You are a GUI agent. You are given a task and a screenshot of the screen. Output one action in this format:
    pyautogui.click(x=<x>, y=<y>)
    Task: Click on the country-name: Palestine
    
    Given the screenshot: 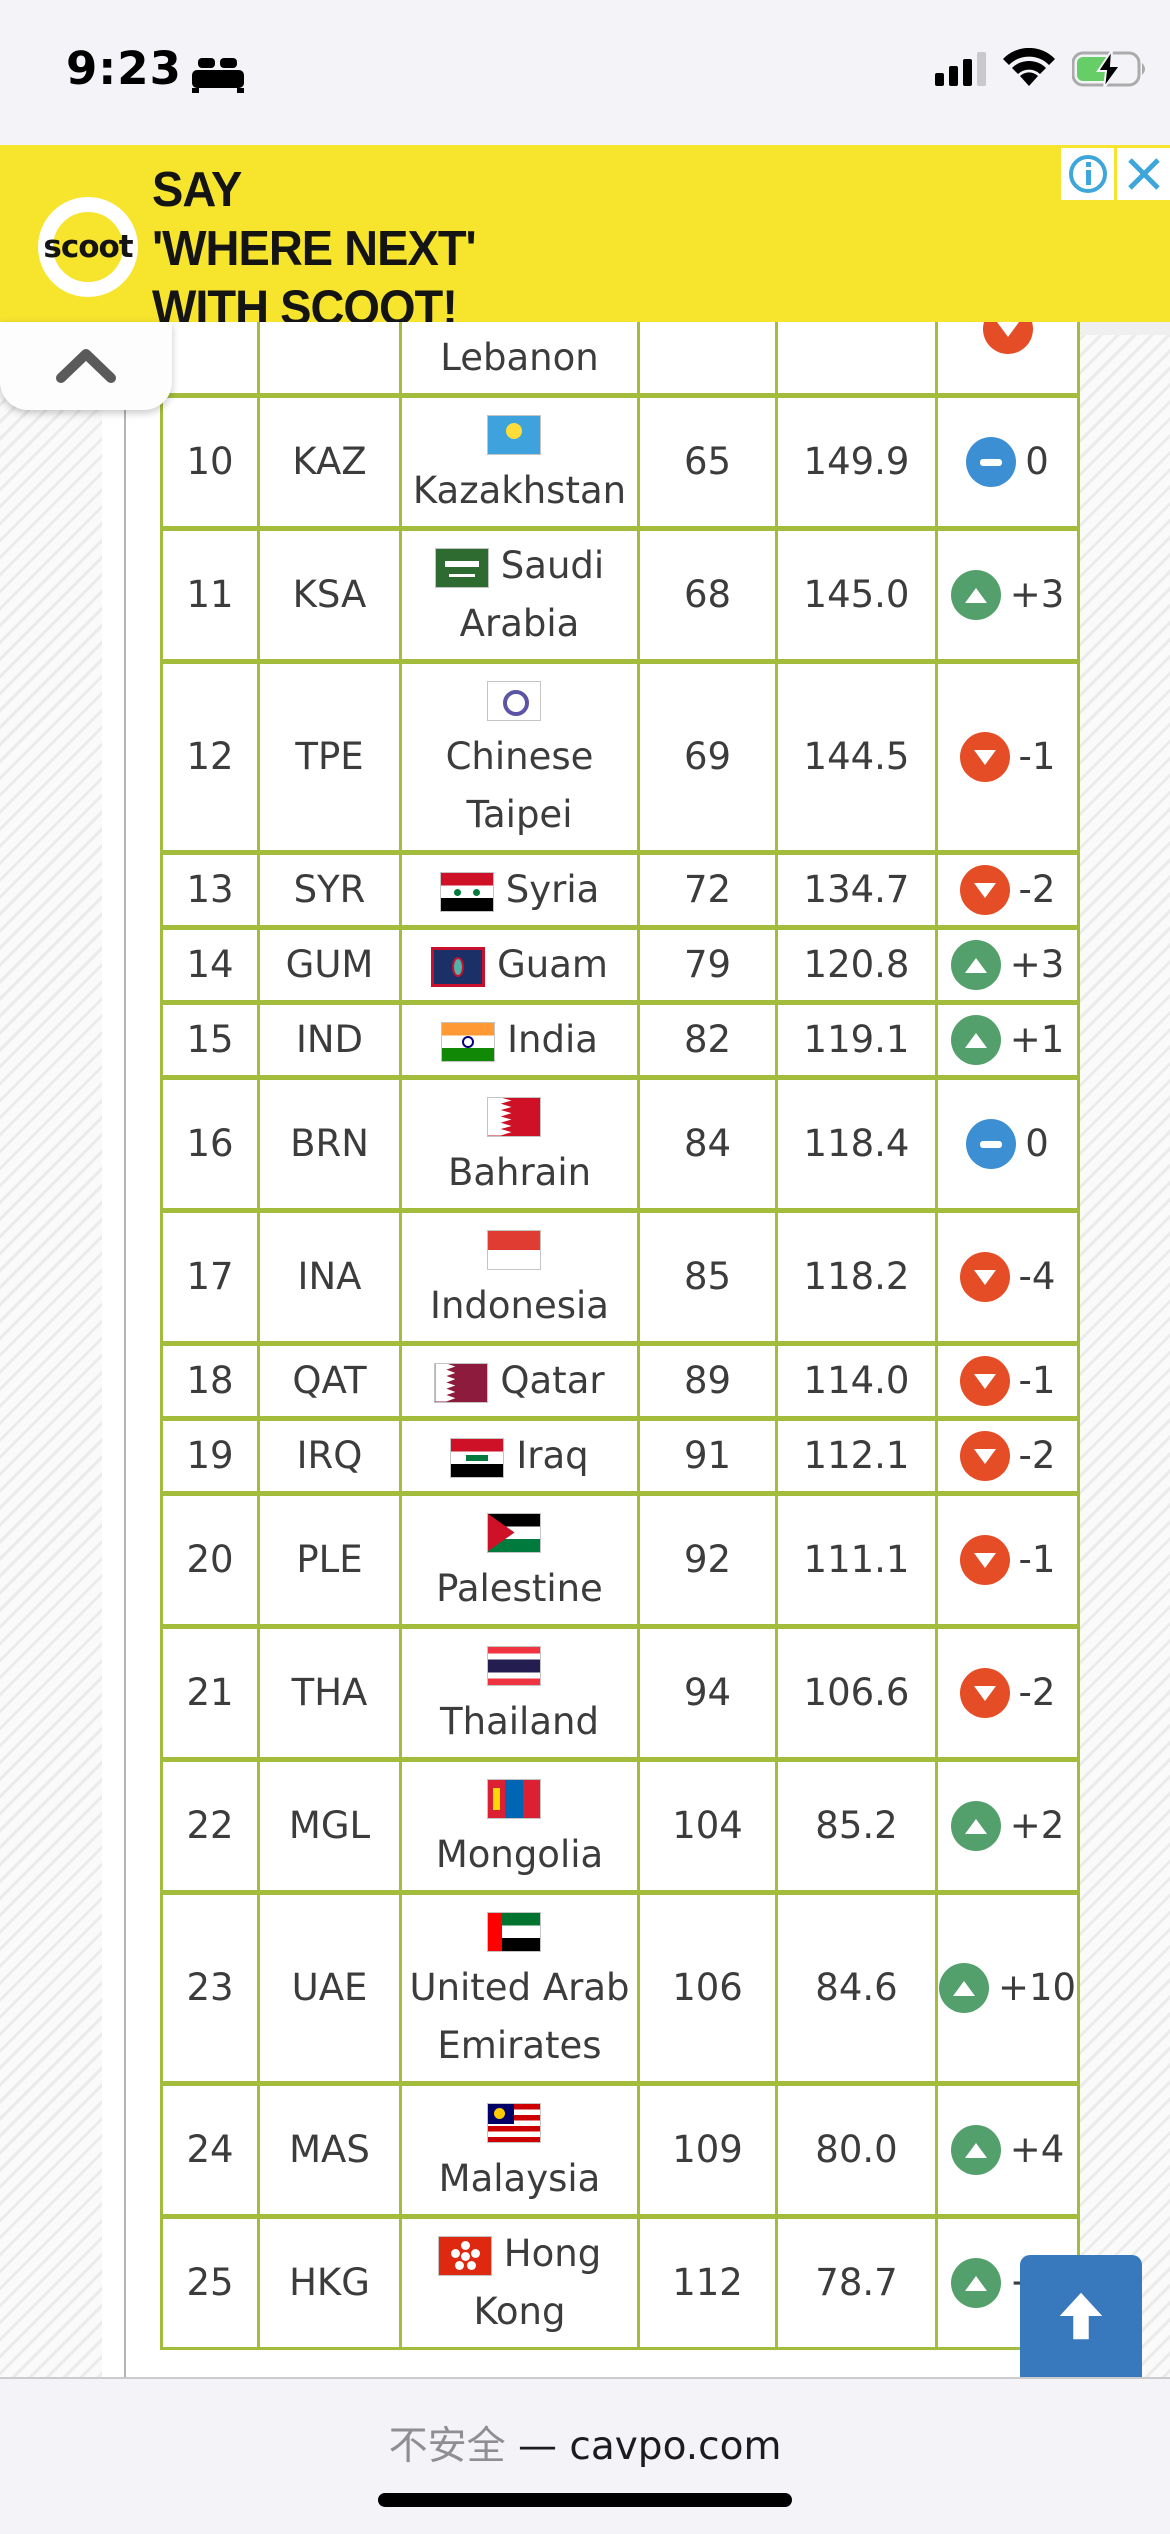 What is the action you would take?
    pyautogui.click(x=519, y=1588)
    